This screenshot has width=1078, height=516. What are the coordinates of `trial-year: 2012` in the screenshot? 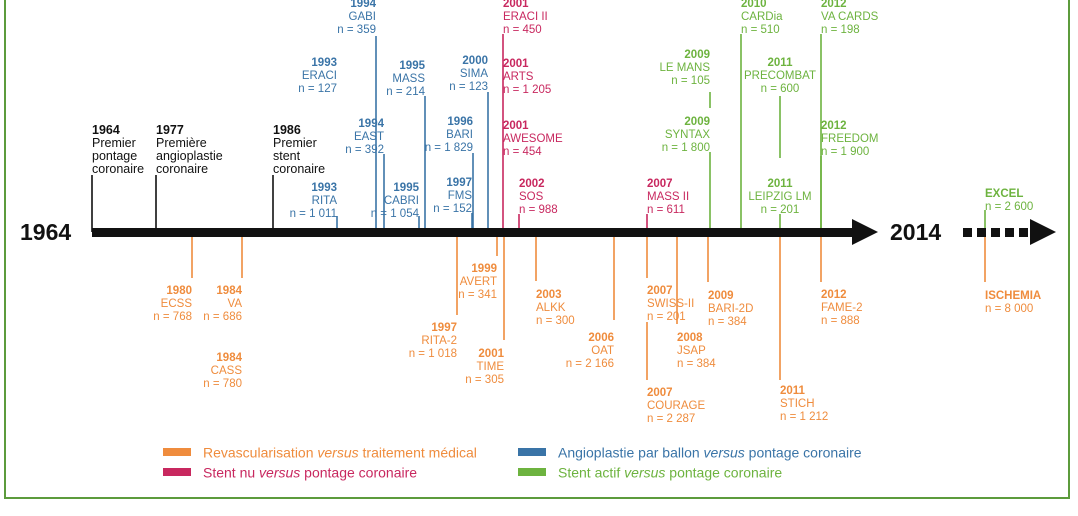 It's located at (834, 126).